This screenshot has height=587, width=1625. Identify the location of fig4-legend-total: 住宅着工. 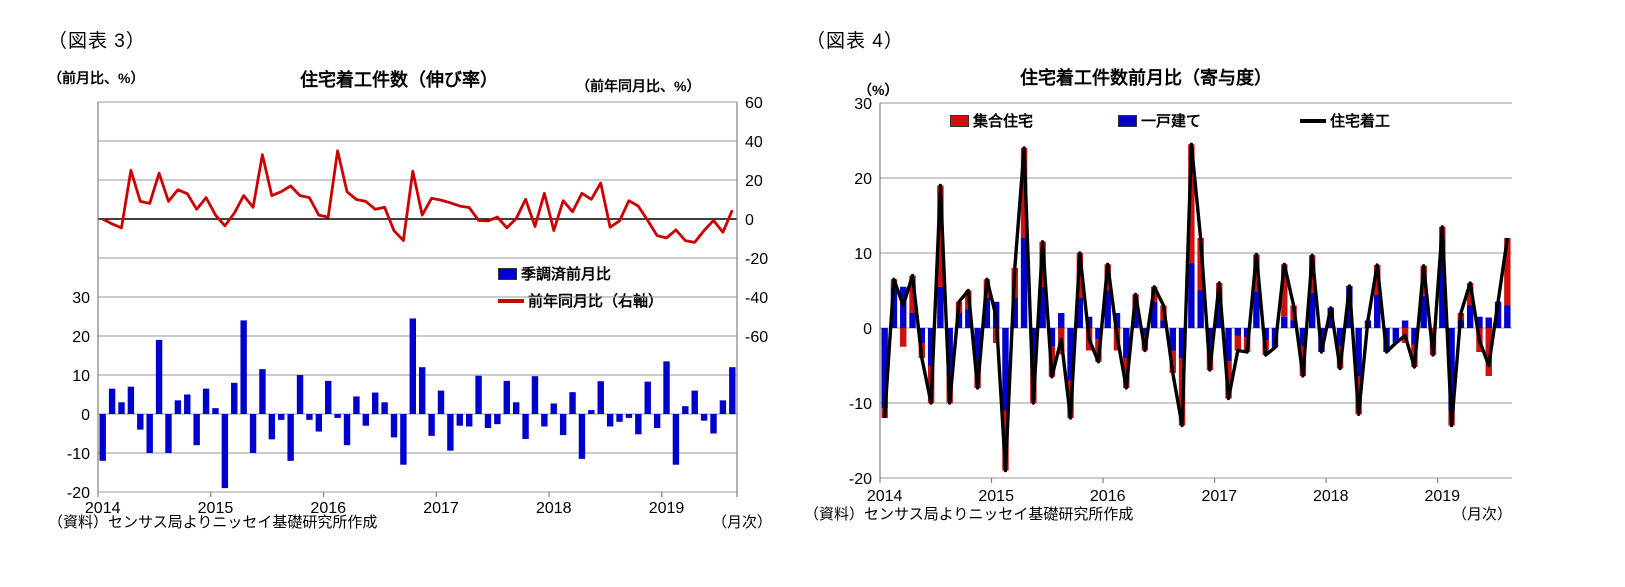
(1345, 120).